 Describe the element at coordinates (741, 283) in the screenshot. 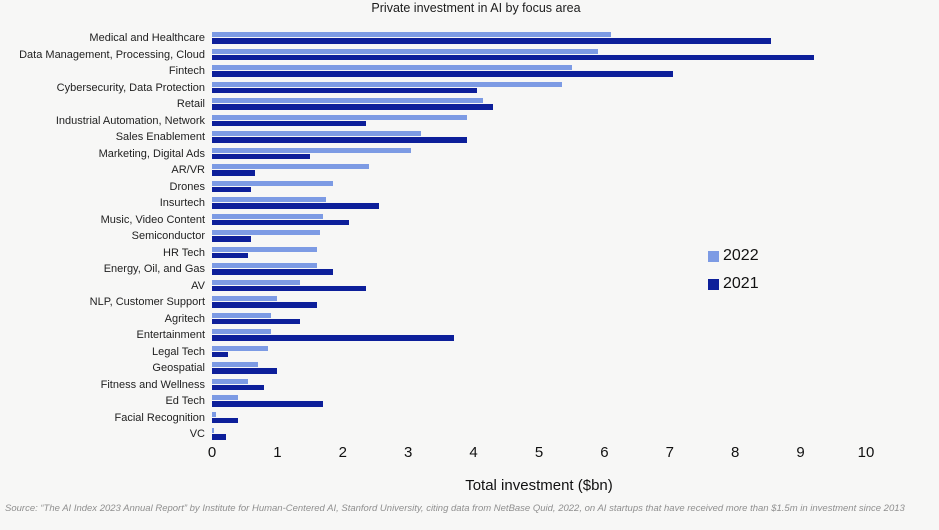

I see `legend-label-2021: 2021` at that location.